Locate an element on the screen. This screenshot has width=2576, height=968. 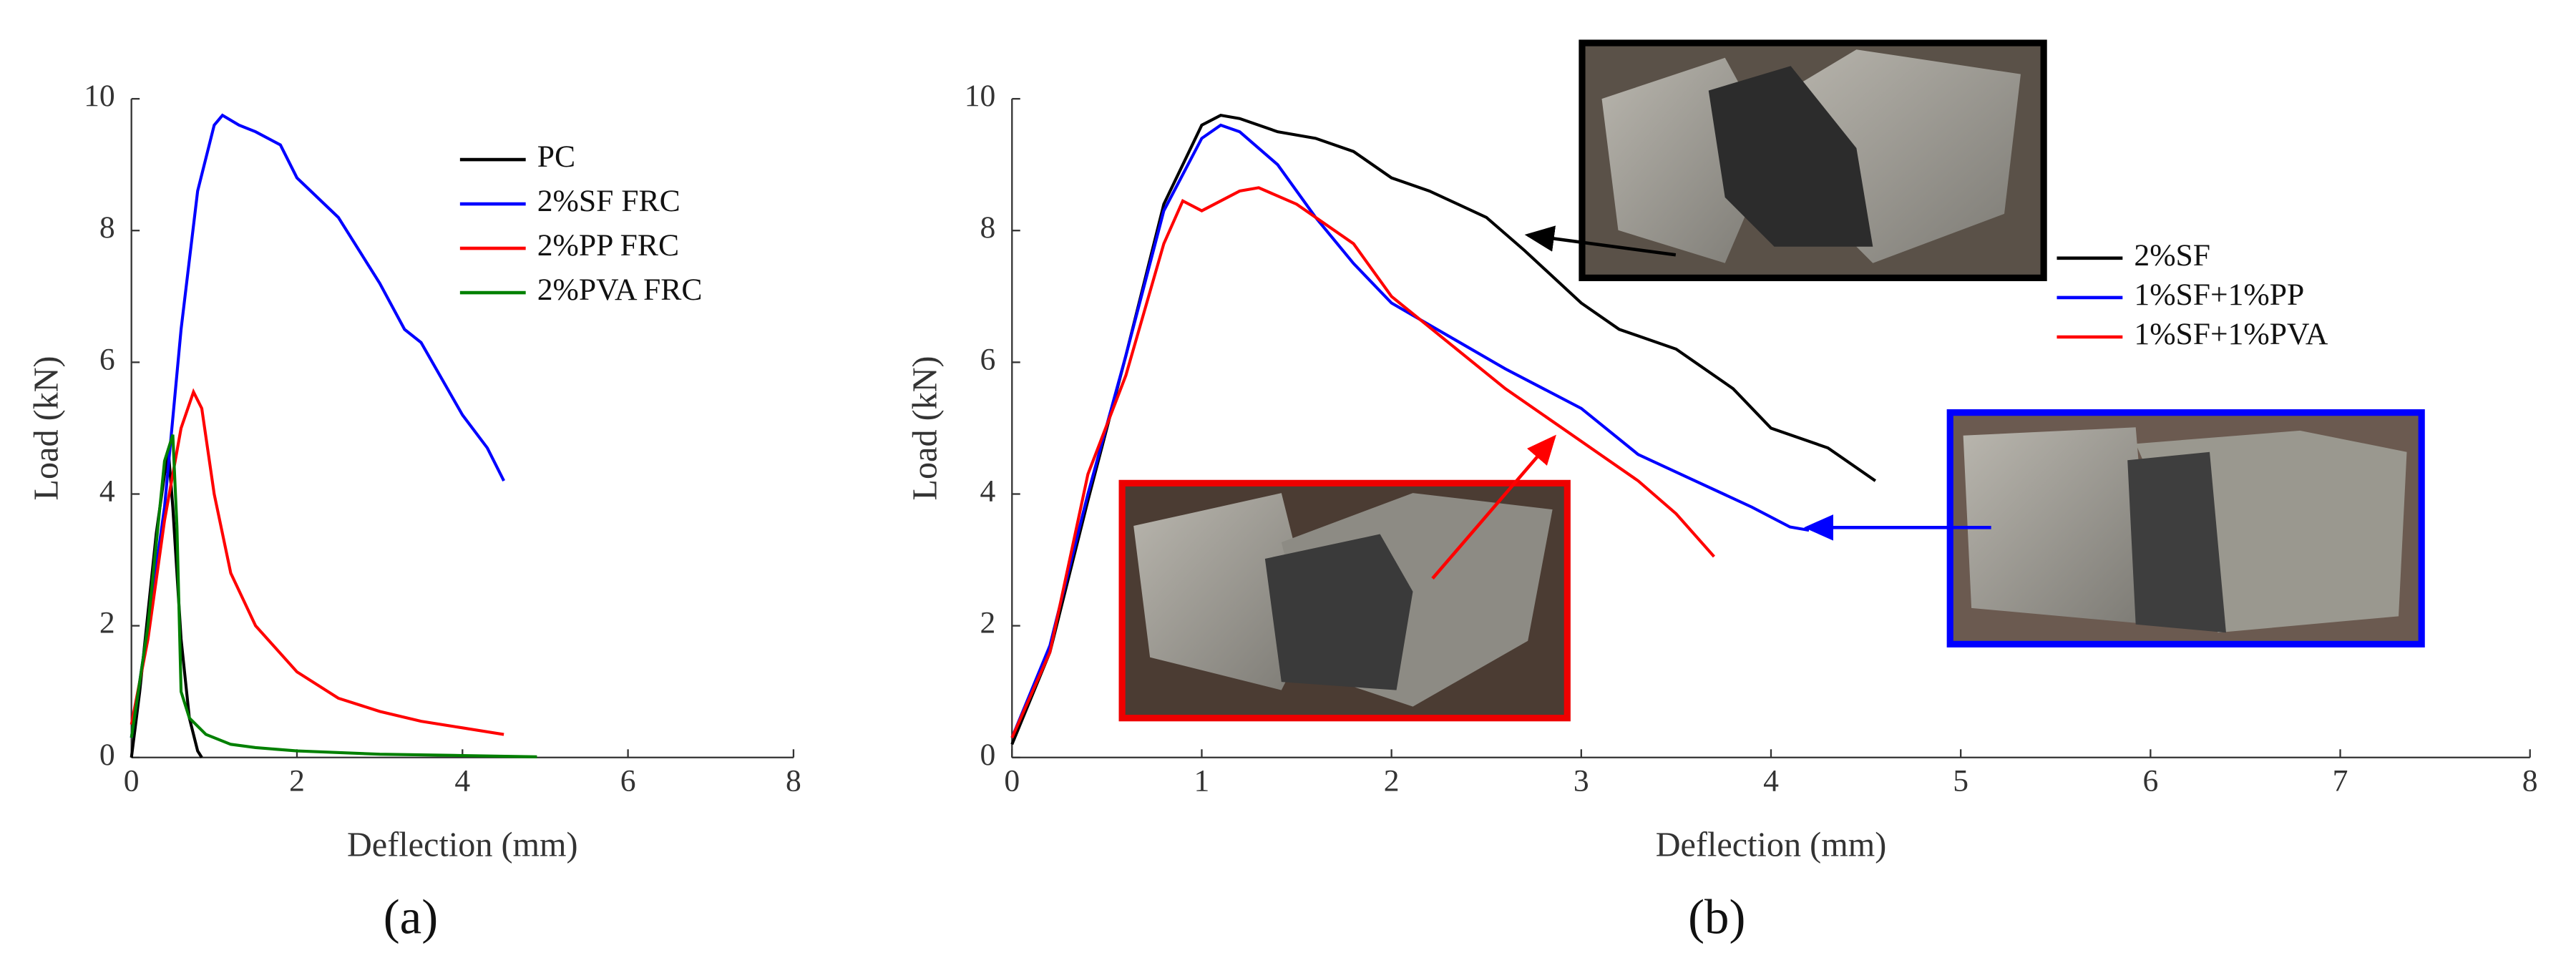
legend-label: 2%SF FRC is located at coordinates (608, 201).